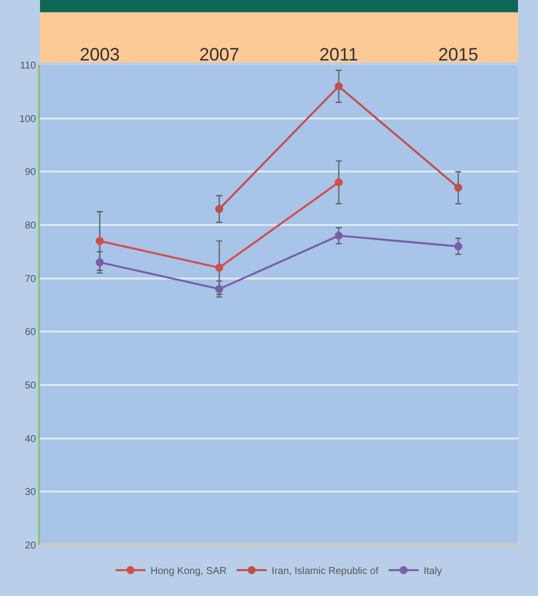 The height and width of the screenshot is (596, 538). What do you see at coordinates (188, 572) in the screenshot?
I see `legend-label: Hong Kong, SAR` at bounding box center [188, 572].